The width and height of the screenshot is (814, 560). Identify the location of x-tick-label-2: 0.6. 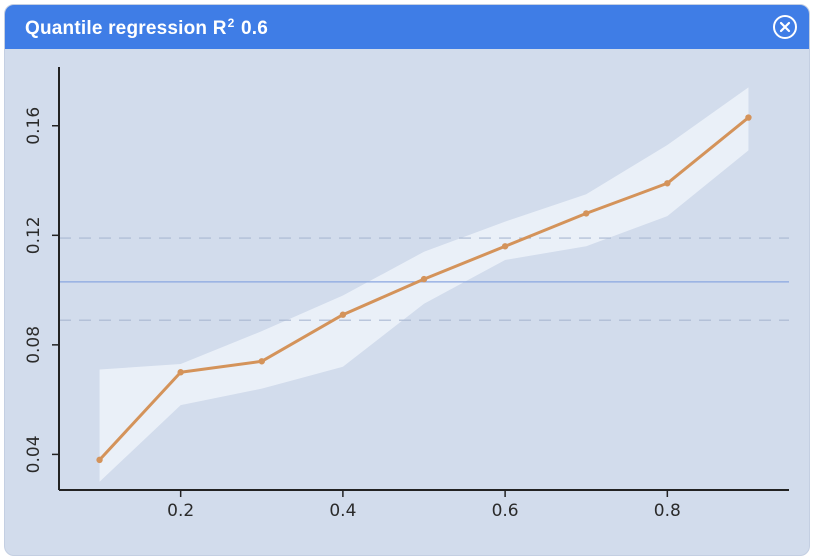
(505, 511).